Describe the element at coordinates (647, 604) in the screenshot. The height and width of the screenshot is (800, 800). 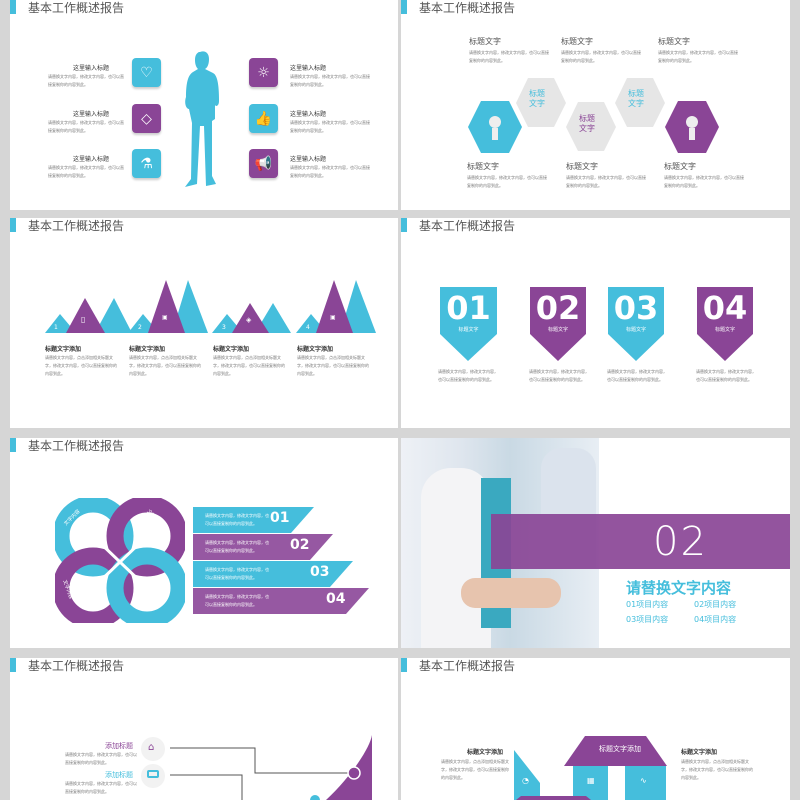
I see `item: 01项目内容` at that location.